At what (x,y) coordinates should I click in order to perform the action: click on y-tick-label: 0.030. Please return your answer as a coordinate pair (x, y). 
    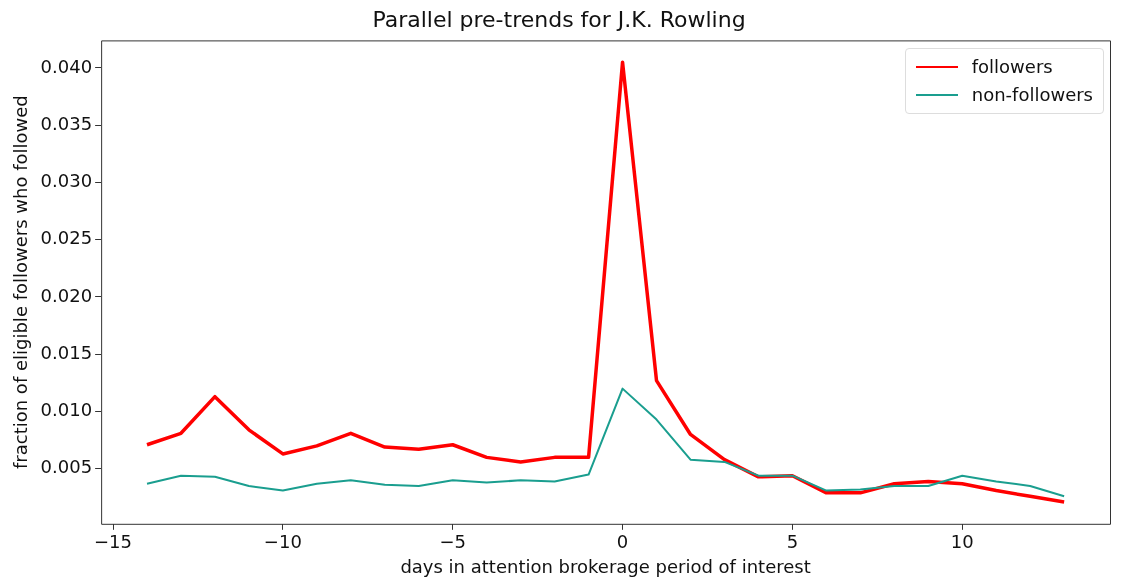
    Looking at the image, I should click on (66, 181).